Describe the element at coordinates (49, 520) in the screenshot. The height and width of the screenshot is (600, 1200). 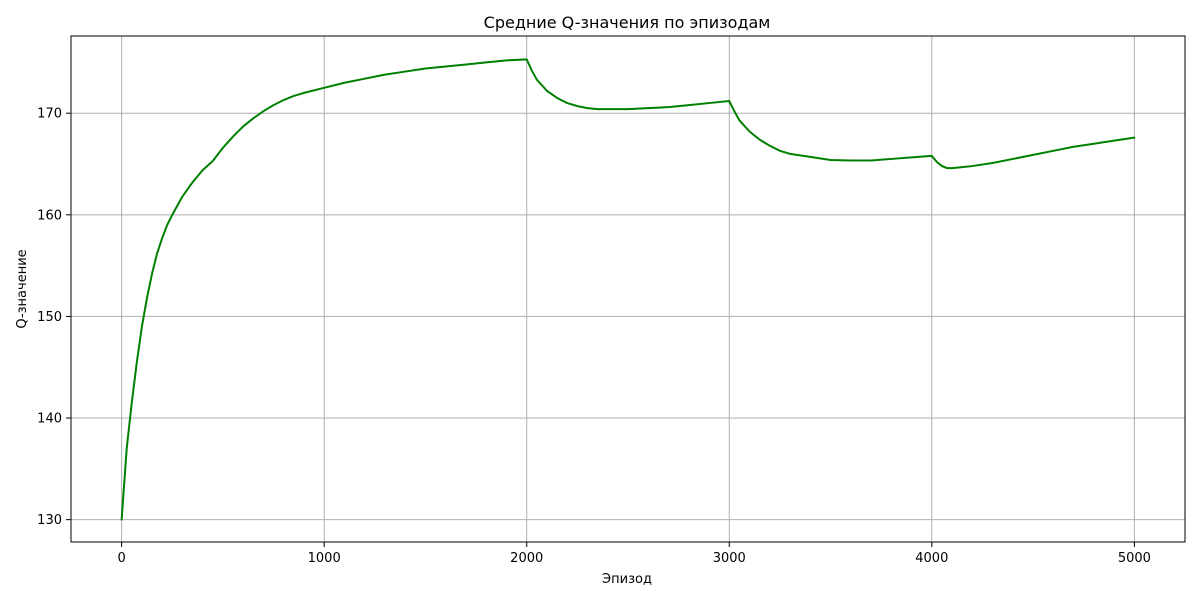
I see `y-tick-label: 130` at that location.